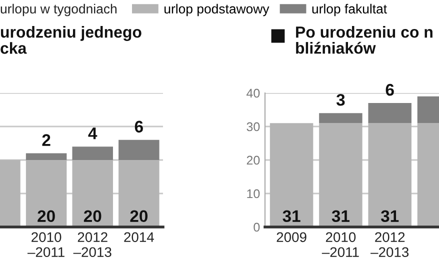 Image resolution: width=439 pixels, height=268 pixels. What do you see at coordinates (253, 127) in the screenshot?
I see `y-tick-label: 30` at bounding box center [253, 127].